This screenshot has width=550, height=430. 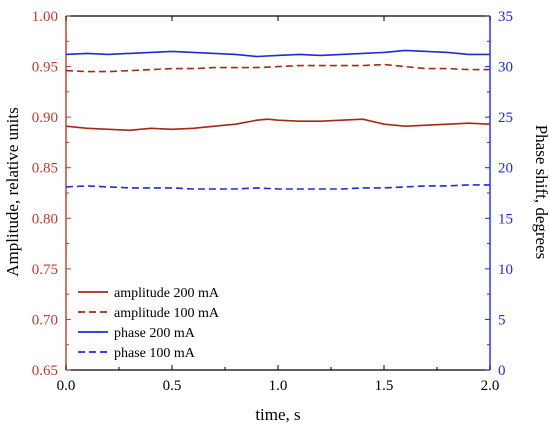 I want to click on y-left-tick-label: 0.80, so click(x=45, y=219).